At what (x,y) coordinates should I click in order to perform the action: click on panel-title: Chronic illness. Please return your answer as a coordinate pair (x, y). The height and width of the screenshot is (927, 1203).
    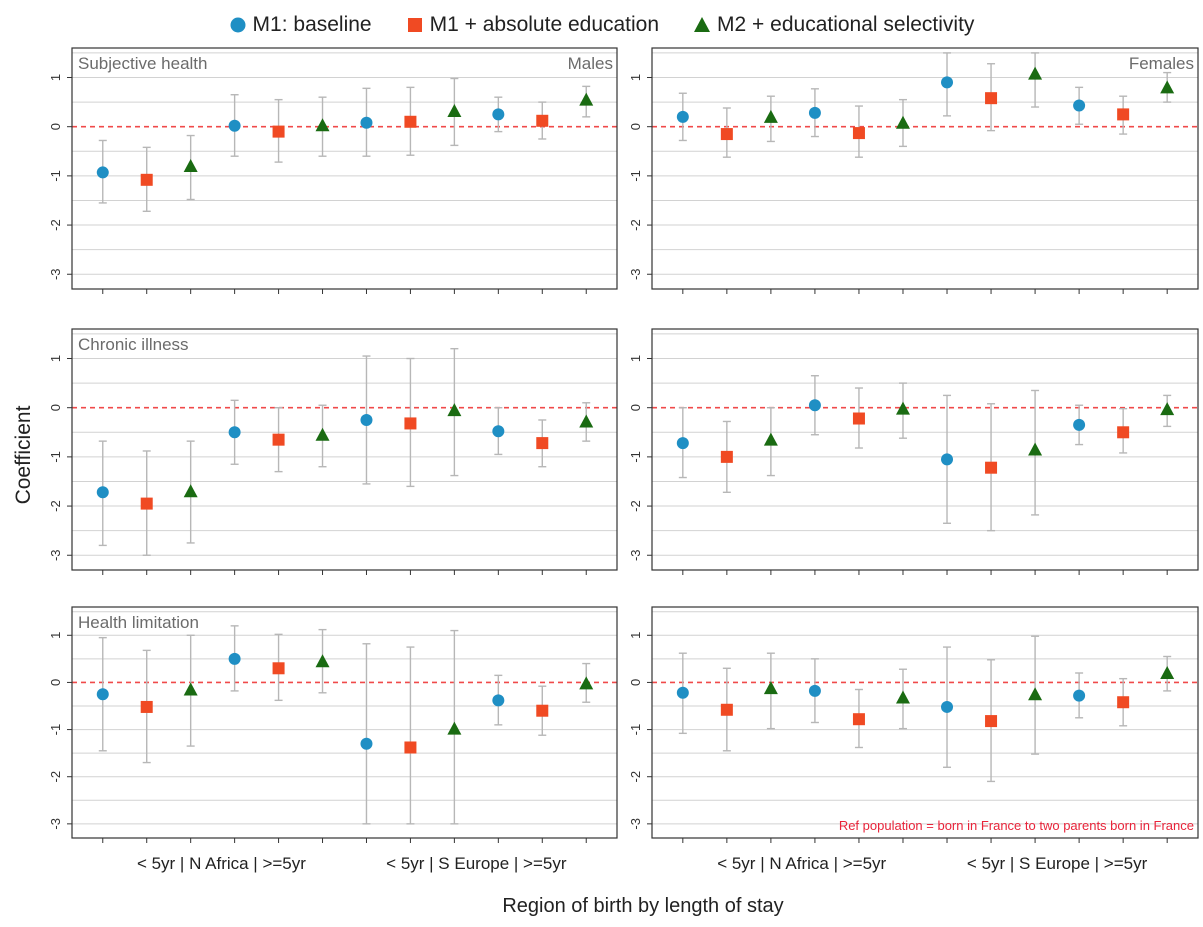
    Looking at the image, I should click on (133, 344).